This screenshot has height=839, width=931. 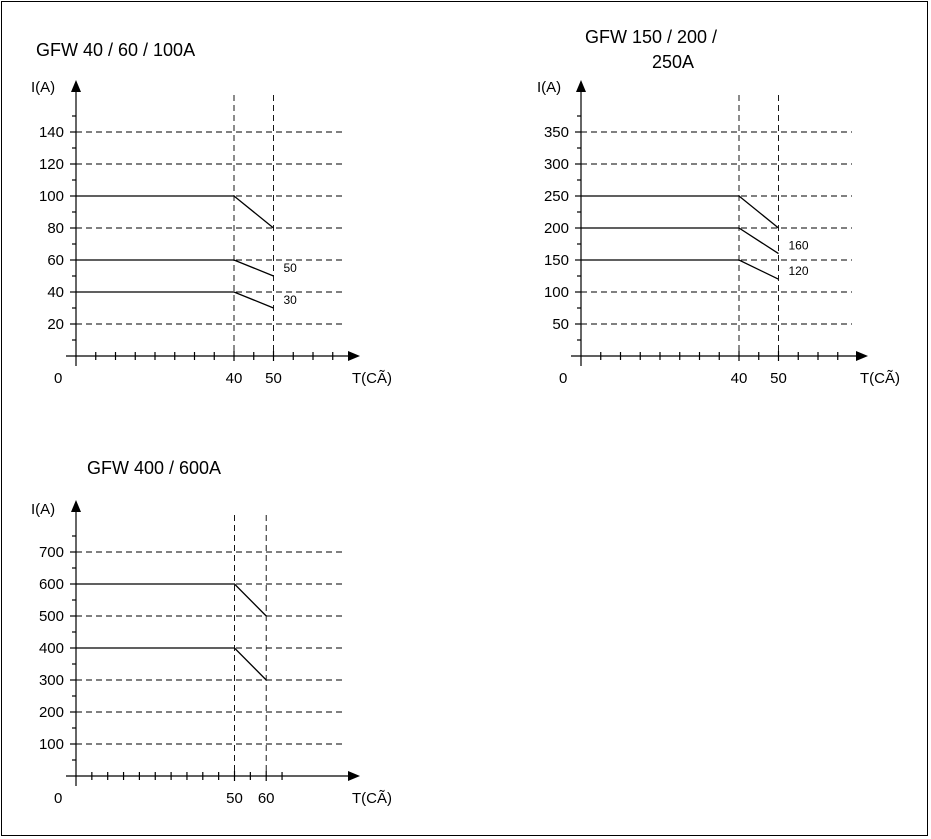 What do you see at coordinates (291, 268) in the screenshot?
I see `series-end-label: 50` at bounding box center [291, 268].